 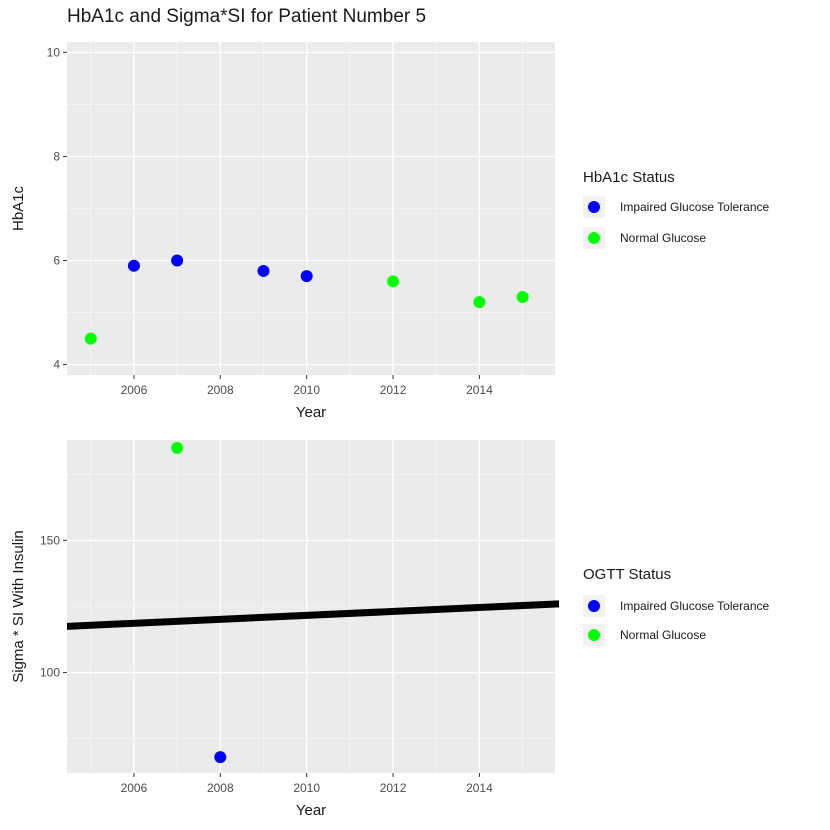 What do you see at coordinates (220, 788) in the screenshot?
I see `sigma-si-x-tick-label: 2008` at bounding box center [220, 788].